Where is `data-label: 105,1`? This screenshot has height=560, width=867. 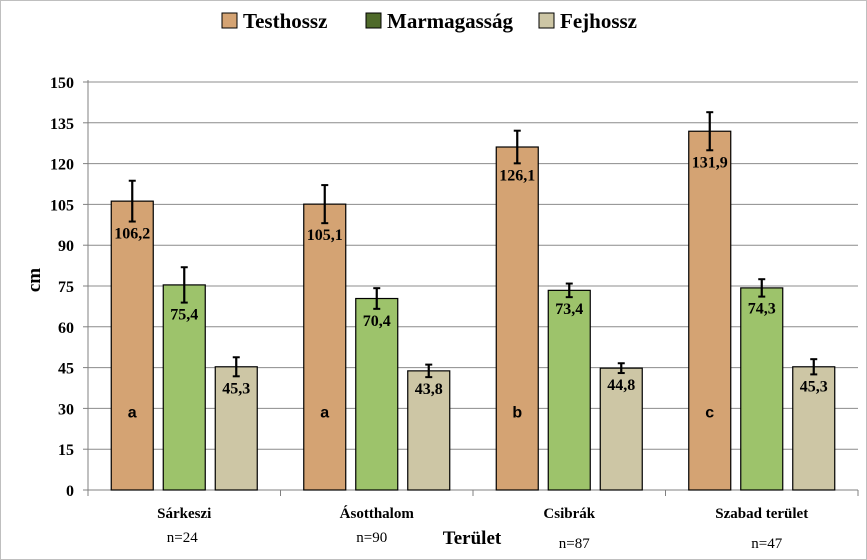 data-label: 105,1 is located at coordinates (325, 235).